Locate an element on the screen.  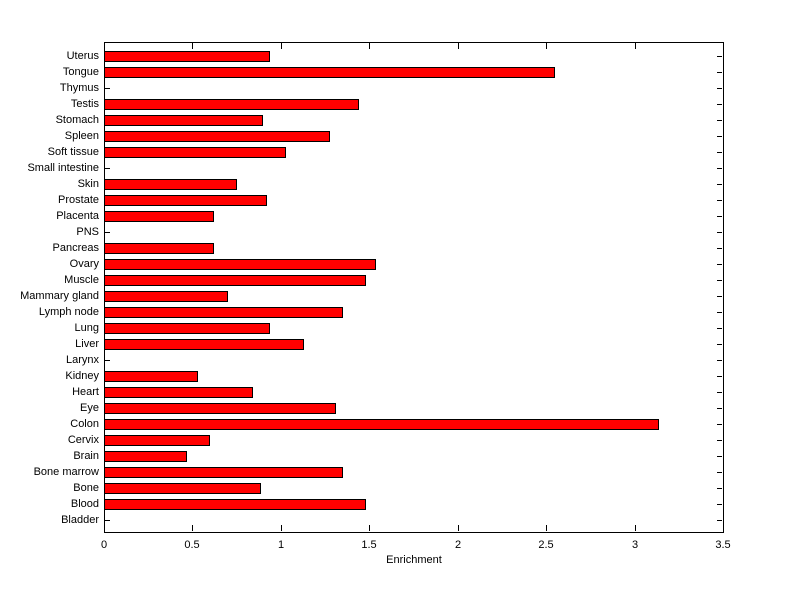
y-tick-right-pancreas is located at coordinates (719, 248).